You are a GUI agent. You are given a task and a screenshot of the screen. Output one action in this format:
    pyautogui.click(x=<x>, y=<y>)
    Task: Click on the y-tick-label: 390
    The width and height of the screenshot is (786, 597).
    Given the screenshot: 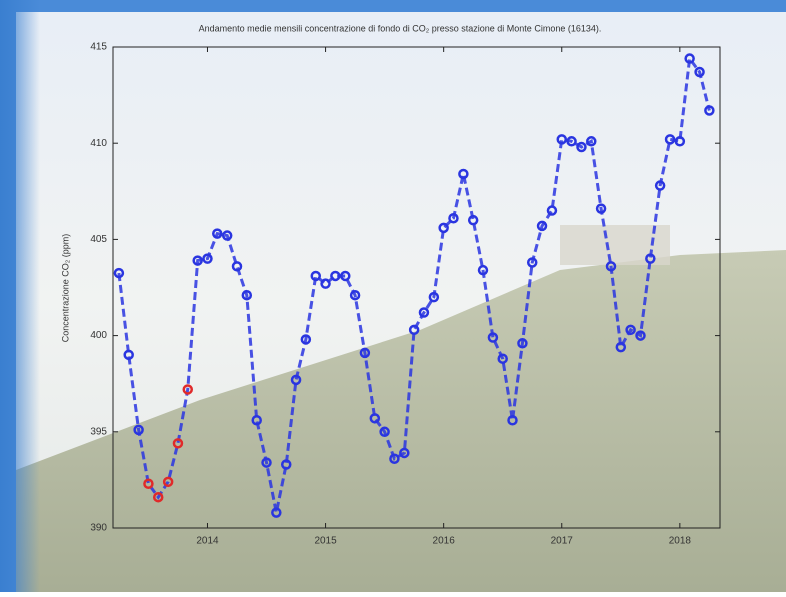 What is the action you would take?
    pyautogui.click(x=98, y=528)
    